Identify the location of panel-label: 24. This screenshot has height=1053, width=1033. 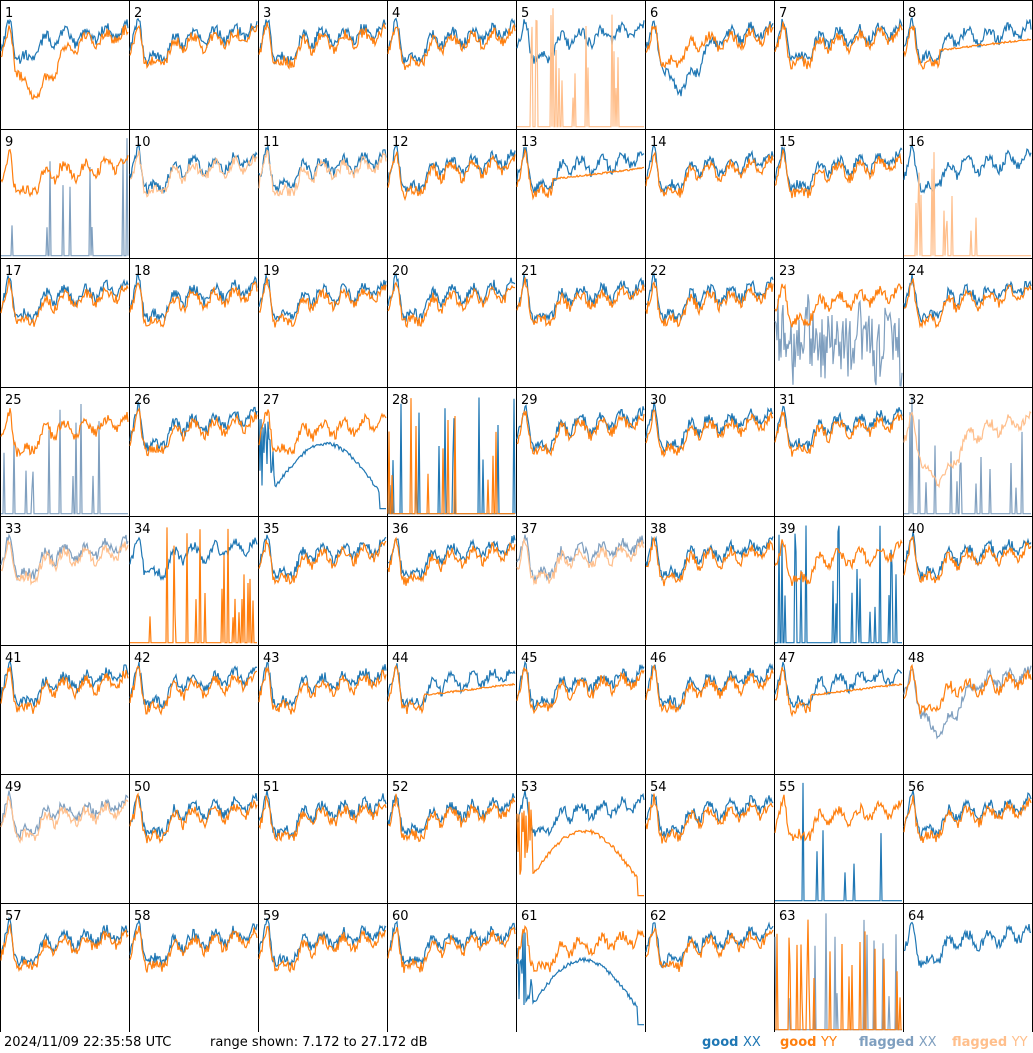
(916, 271).